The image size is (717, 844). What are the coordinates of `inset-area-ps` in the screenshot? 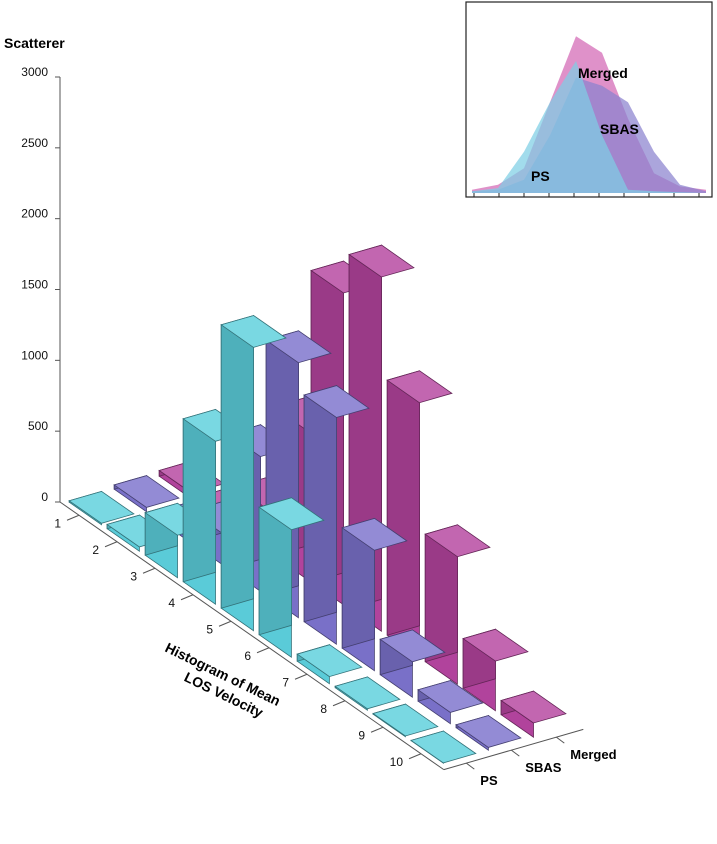 It's located at (589, 127).